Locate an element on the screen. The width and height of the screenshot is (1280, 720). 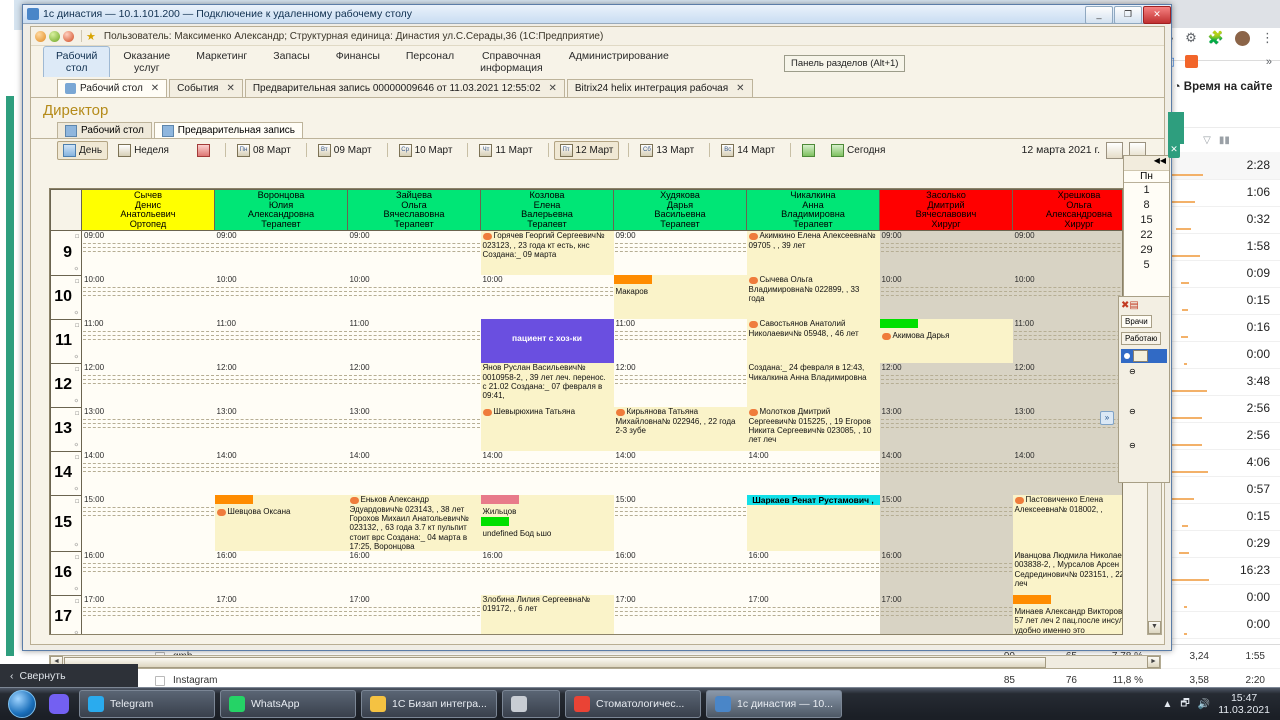
mini-calendar-days: 1 8 15 22 29 5 is located at coordinates (1146, 228).